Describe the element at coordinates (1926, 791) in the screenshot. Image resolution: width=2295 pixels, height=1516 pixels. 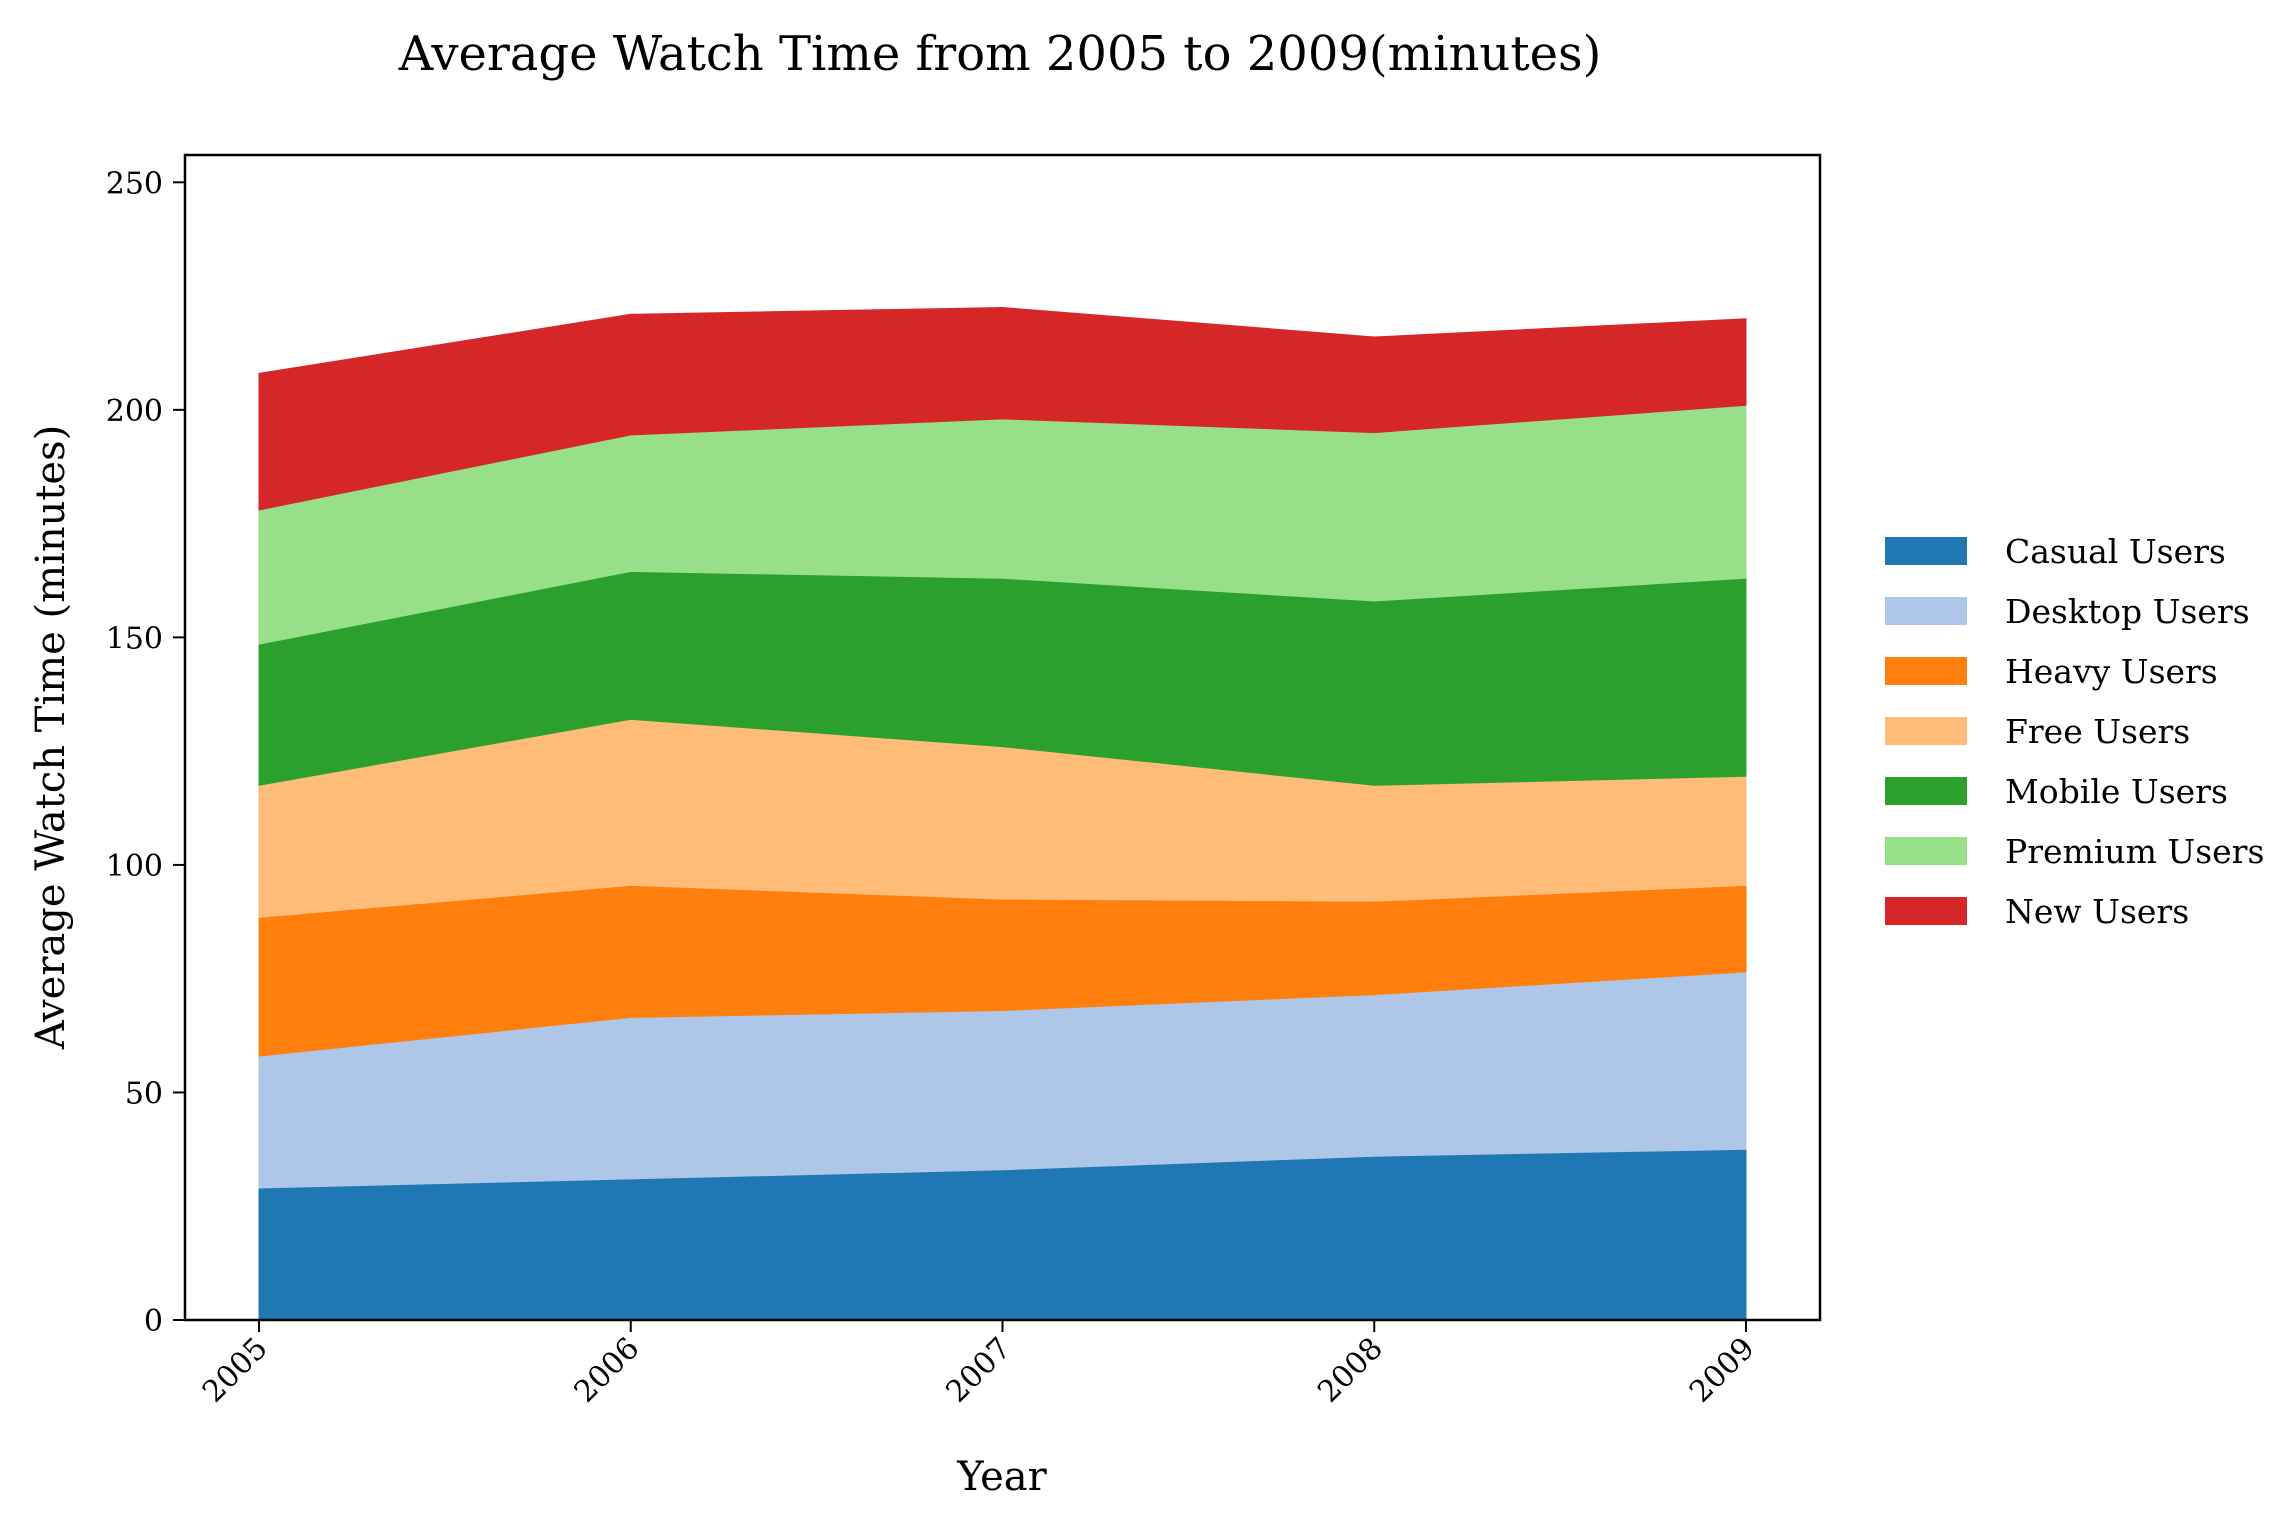
I see `legend-swatch-mobile-users` at that location.